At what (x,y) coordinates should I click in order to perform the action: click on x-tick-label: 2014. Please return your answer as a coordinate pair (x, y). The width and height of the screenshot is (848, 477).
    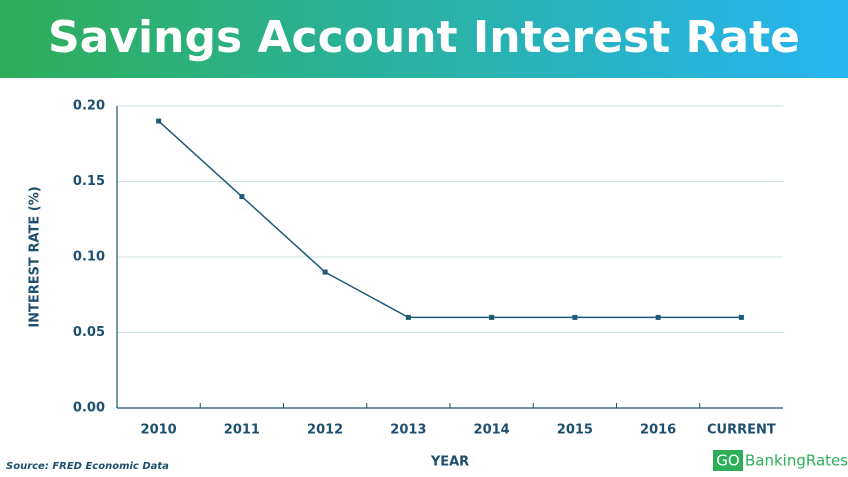
    Looking at the image, I should click on (492, 430).